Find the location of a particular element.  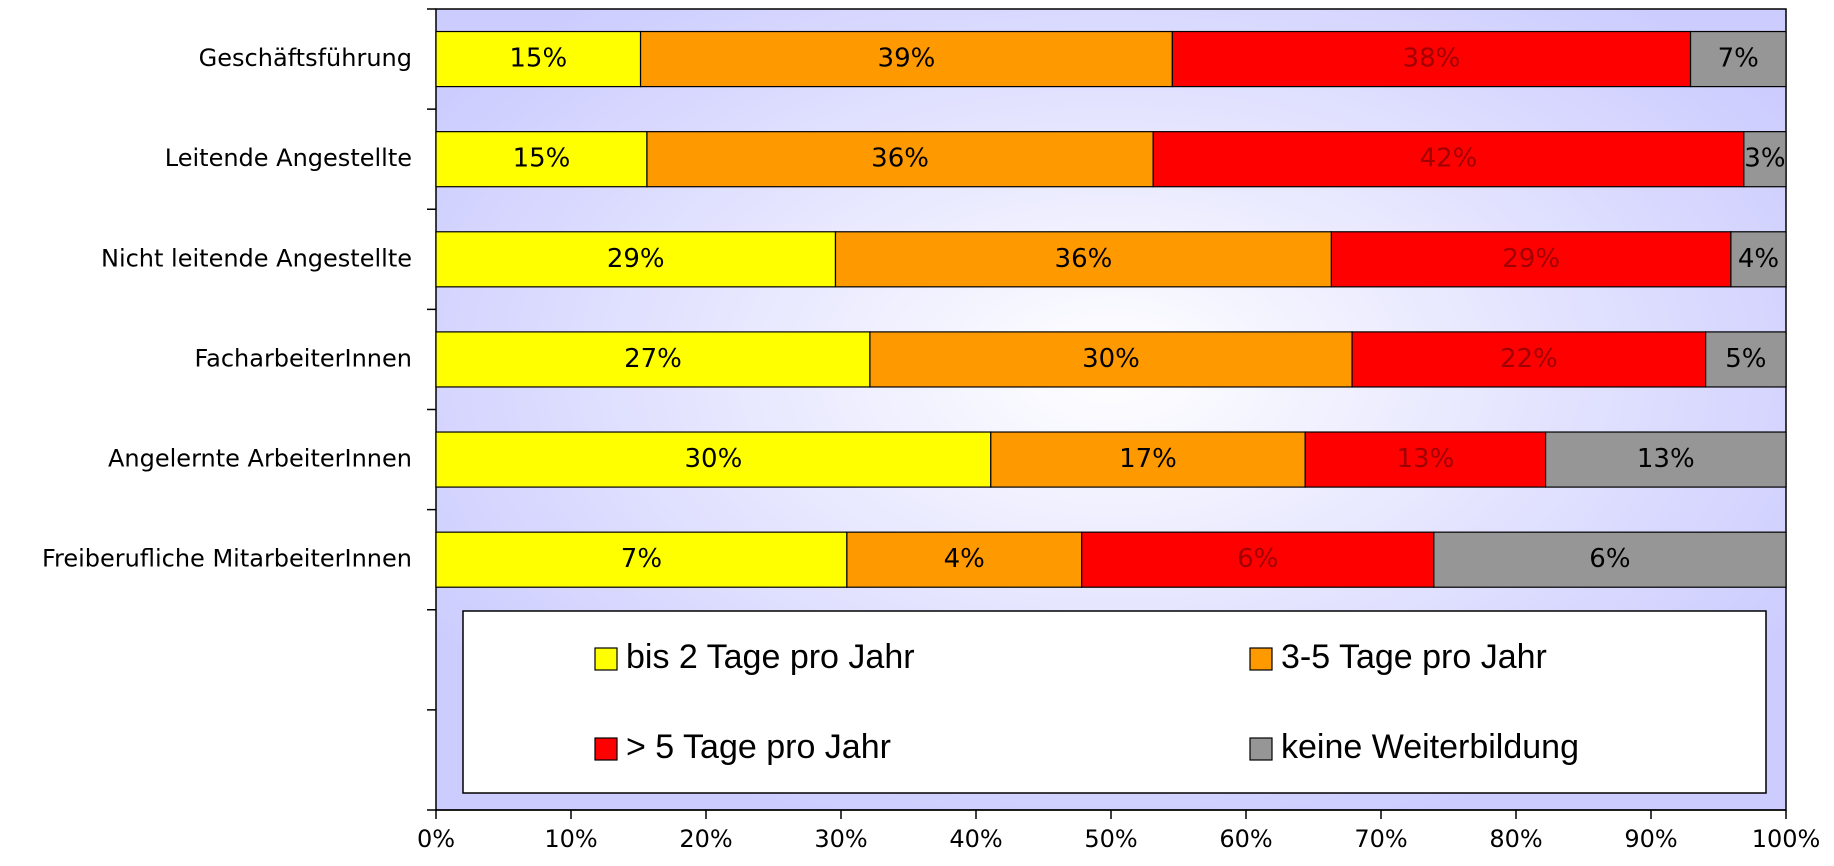

data-label: 5% is located at coordinates (1745, 359).